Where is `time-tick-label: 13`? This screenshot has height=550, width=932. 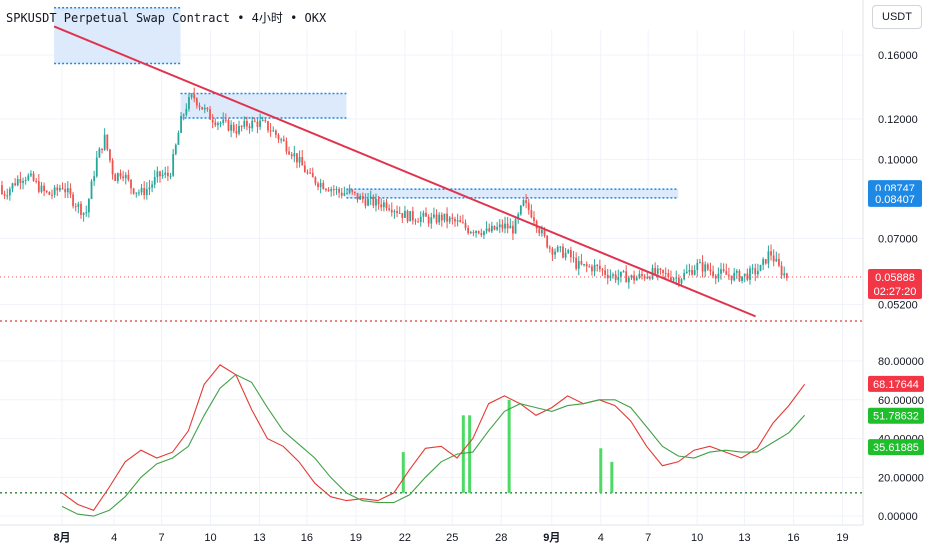
time-tick-label: 13 is located at coordinates (744, 538).